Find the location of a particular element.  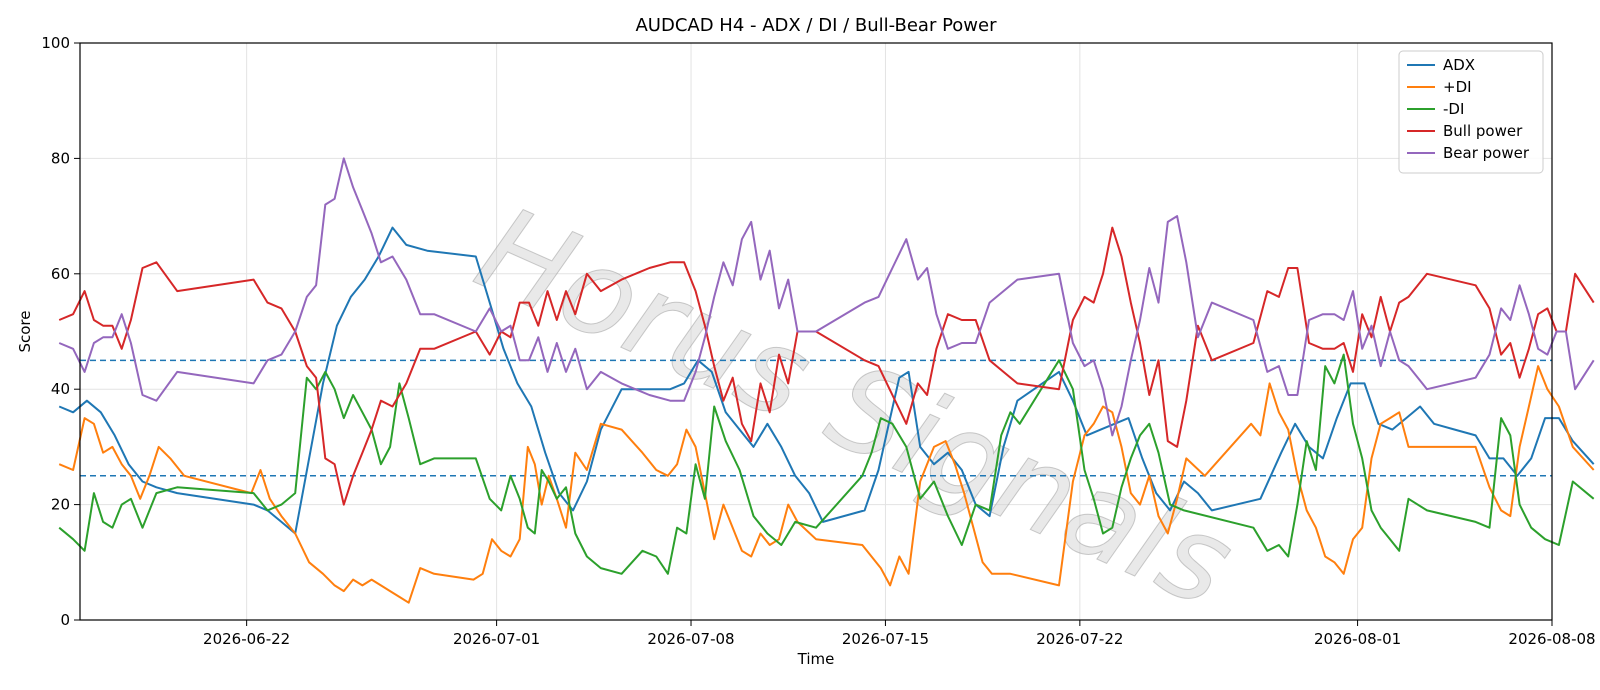

x-axis-label: Time is located at coordinates (816, 659).